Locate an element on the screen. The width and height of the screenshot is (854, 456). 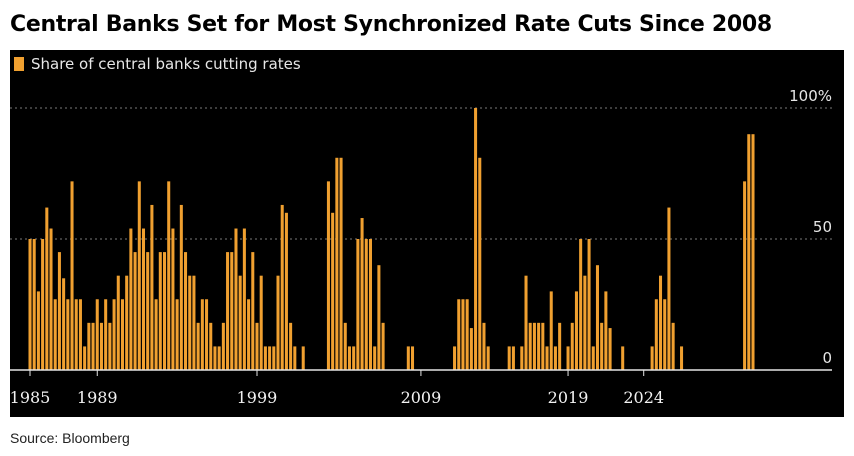
x-tick-label: 2024 is located at coordinates (643, 397).